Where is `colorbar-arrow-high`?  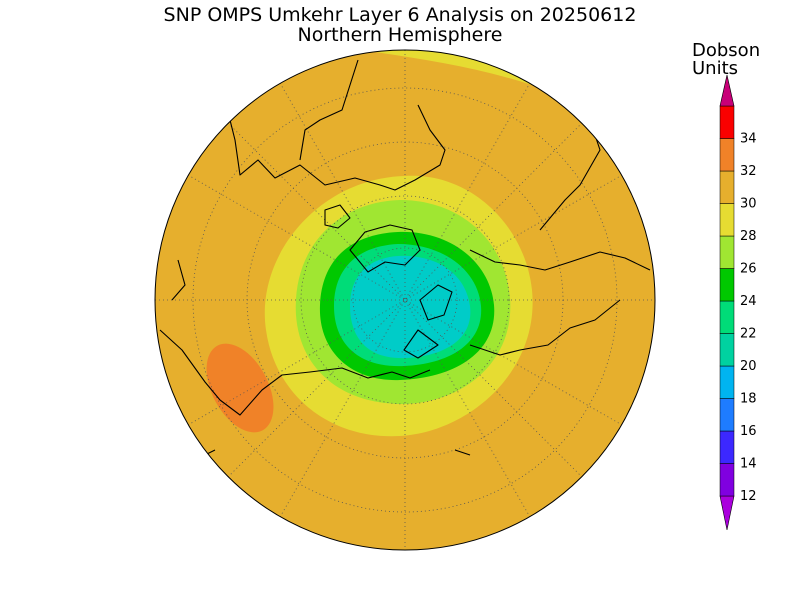 colorbar-arrow-high is located at coordinates (727, 90).